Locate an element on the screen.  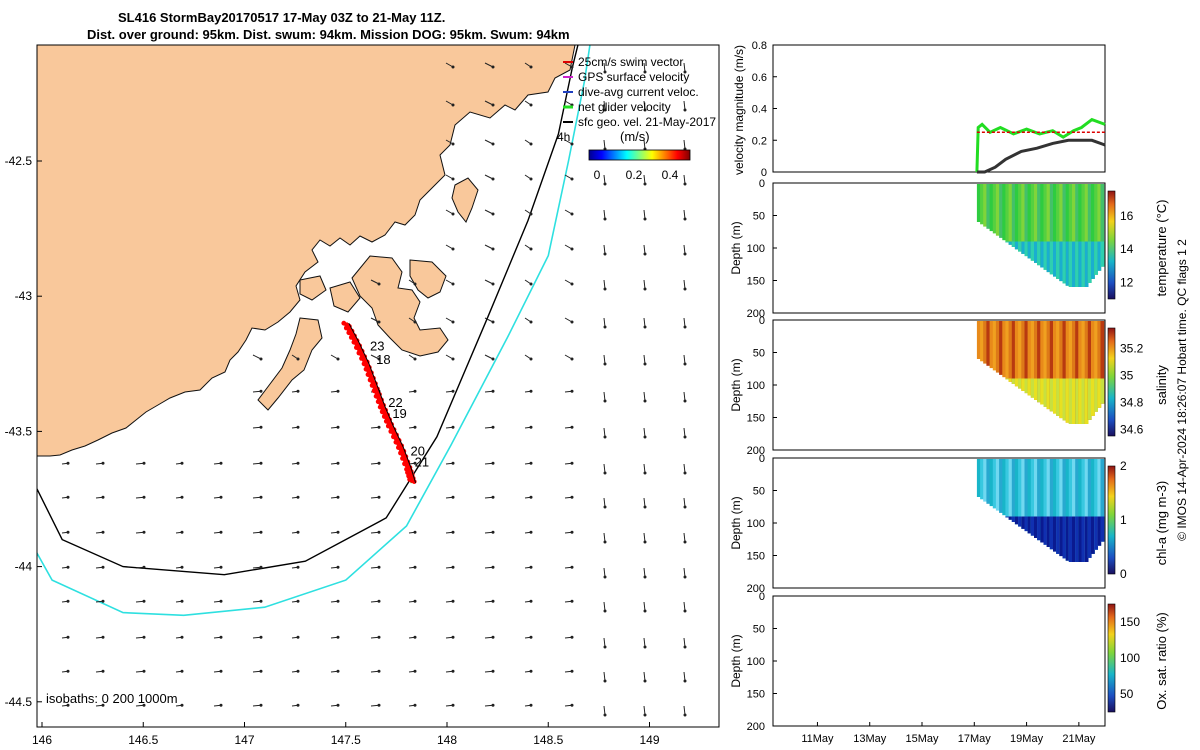
map-xtick-label: 148.5 is located at coordinates (548, 740).